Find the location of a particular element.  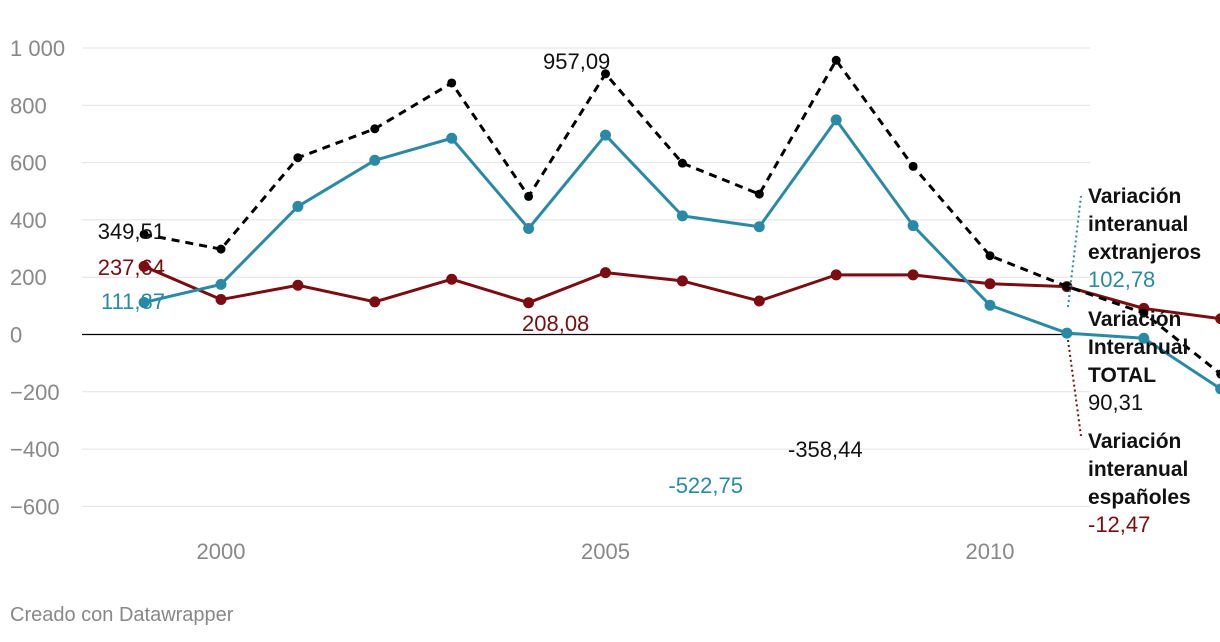

end-label-extranjeros: Variación is located at coordinates (1134, 196).